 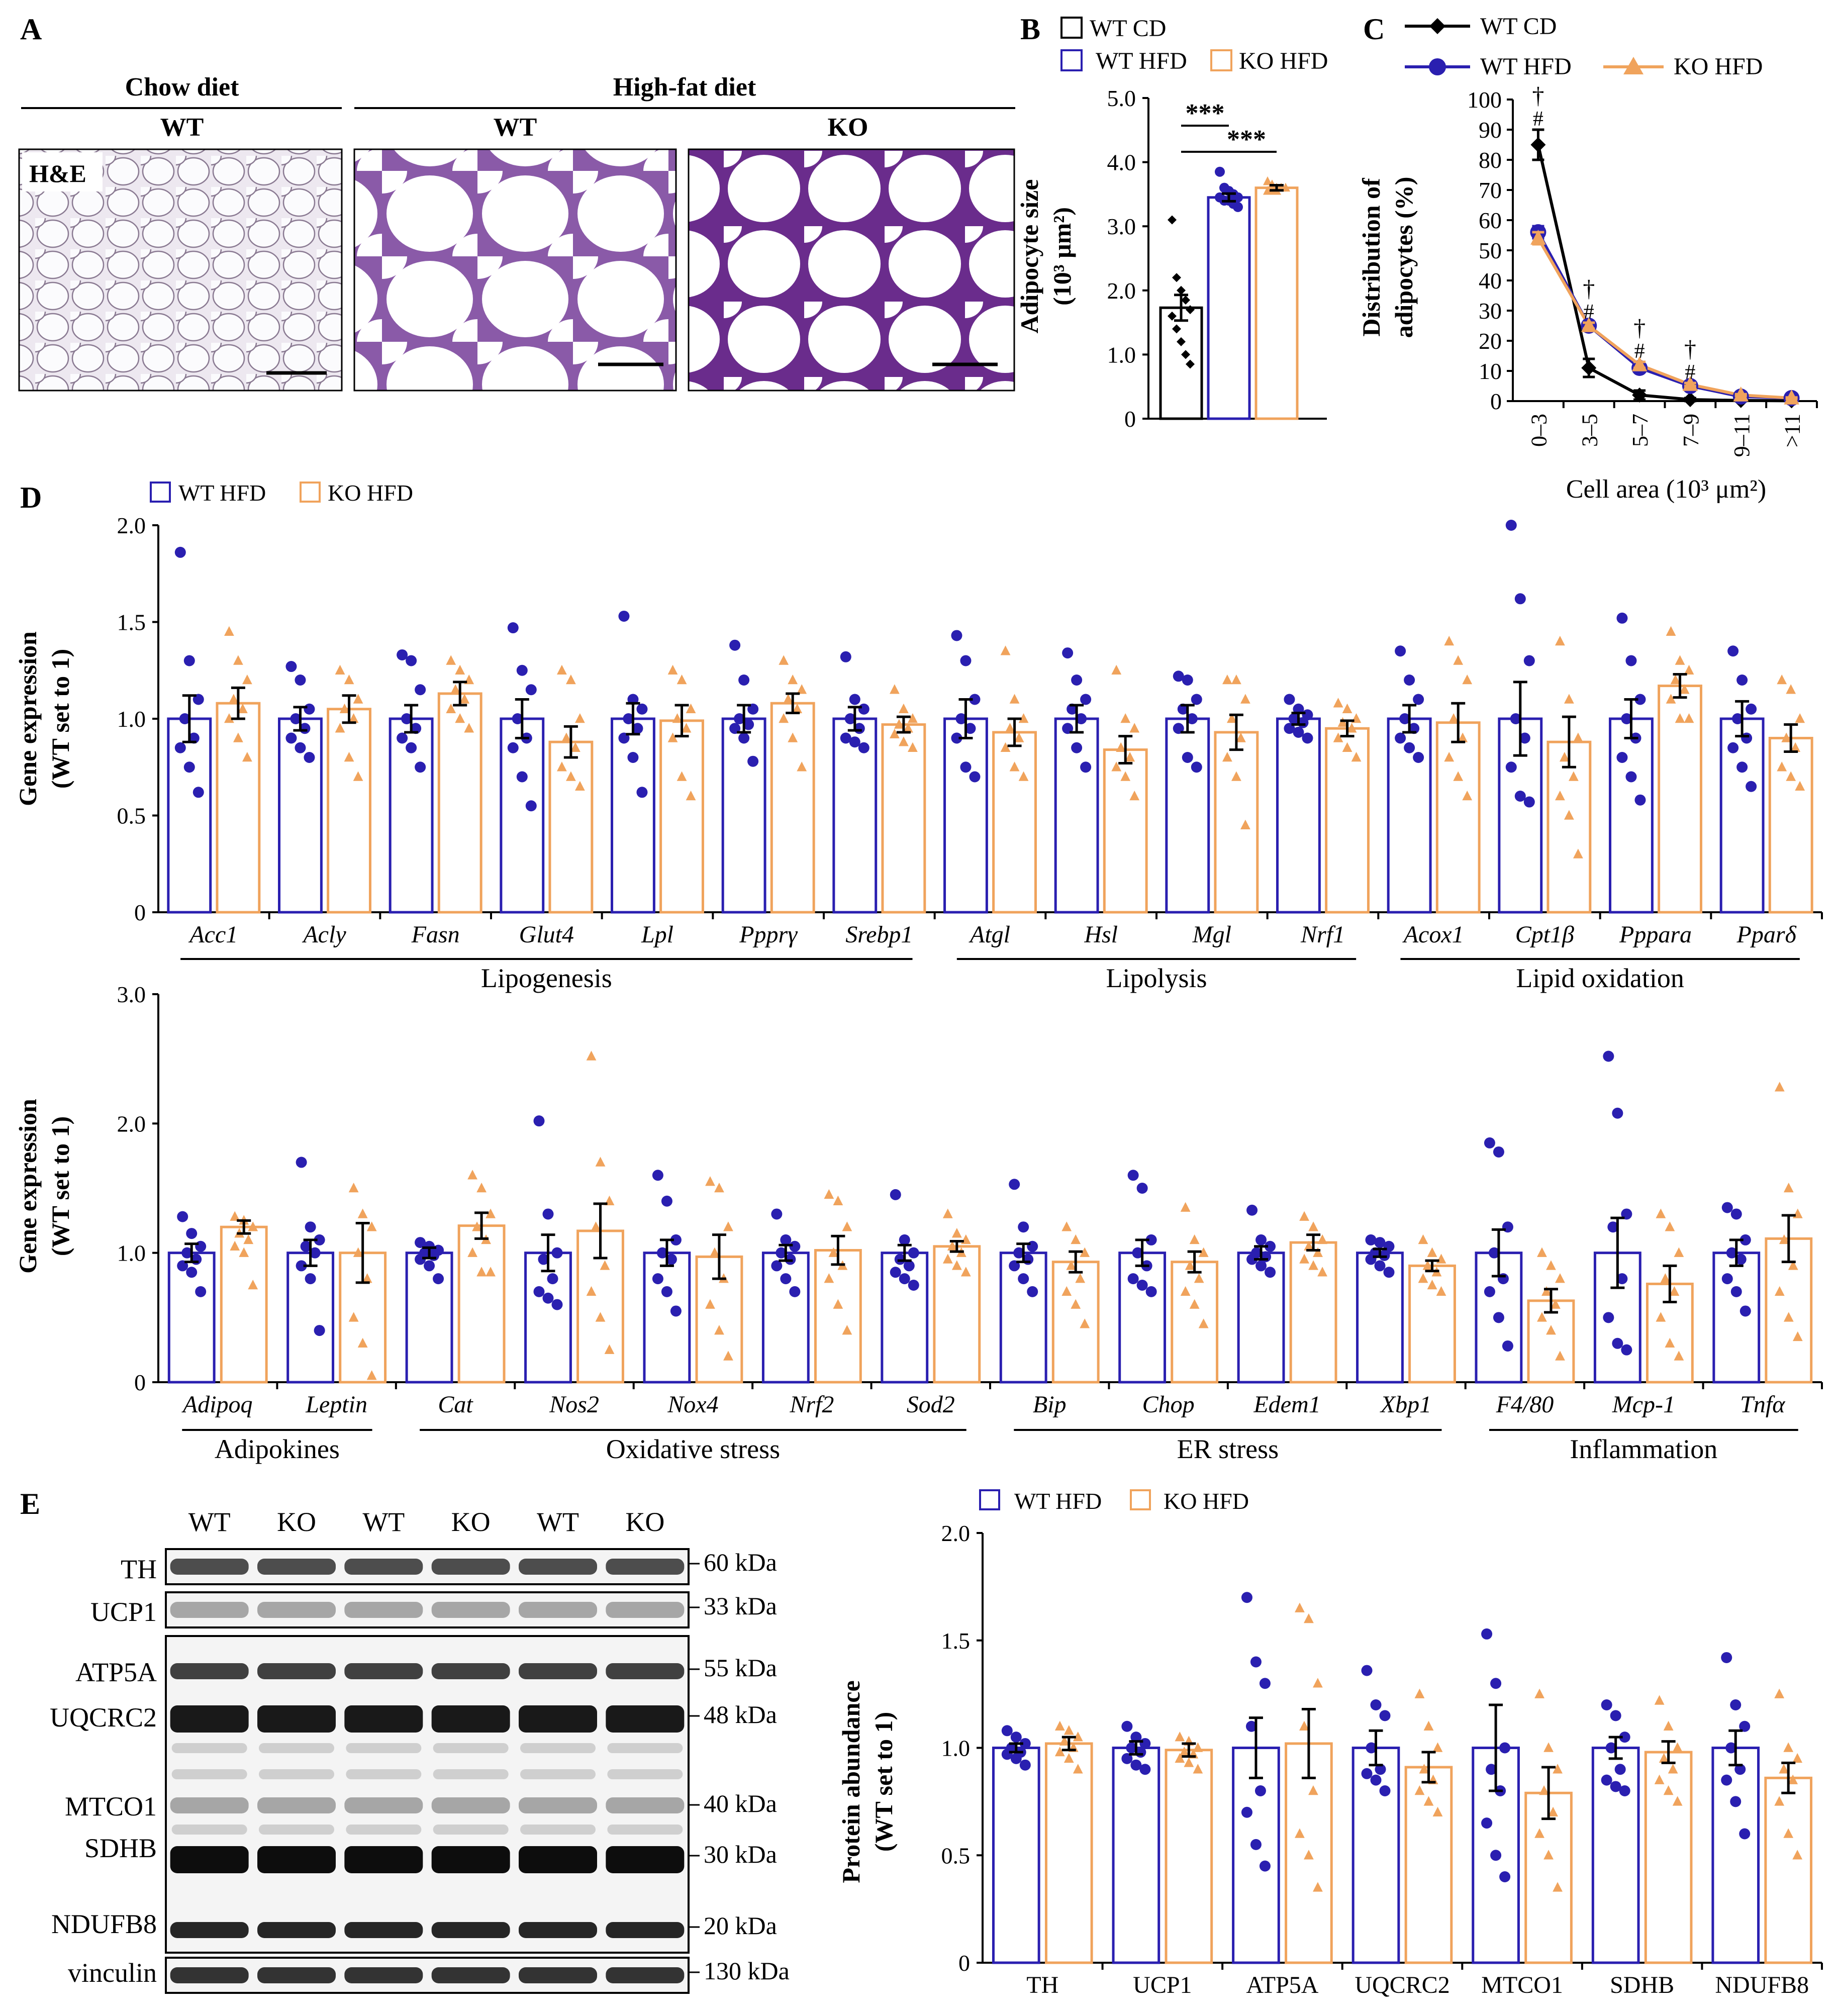 What do you see at coordinates (1484, 100) in the screenshot?
I see `y-tick-label: 100` at bounding box center [1484, 100].